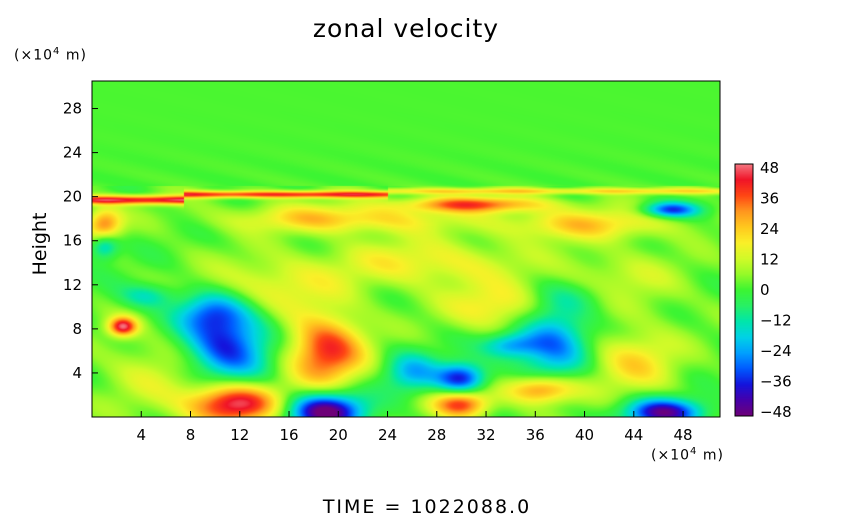 The width and height of the screenshot is (854, 519). I want to click on colorbar-tick-label: −12, so click(776, 321).